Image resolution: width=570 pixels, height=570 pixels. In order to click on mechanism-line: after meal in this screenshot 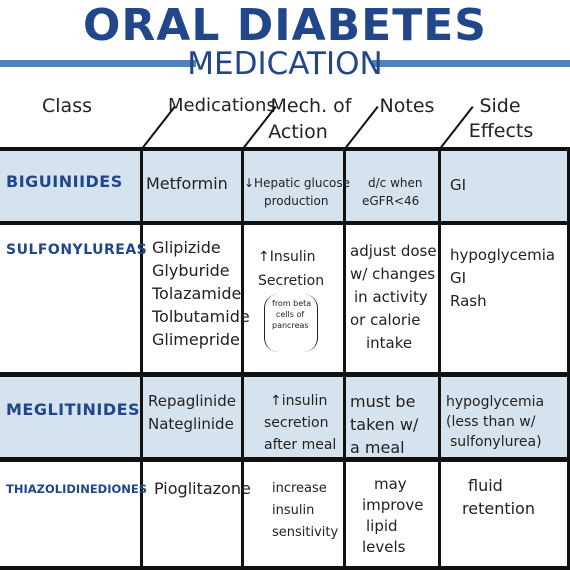, I will do `click(300, 445)`.